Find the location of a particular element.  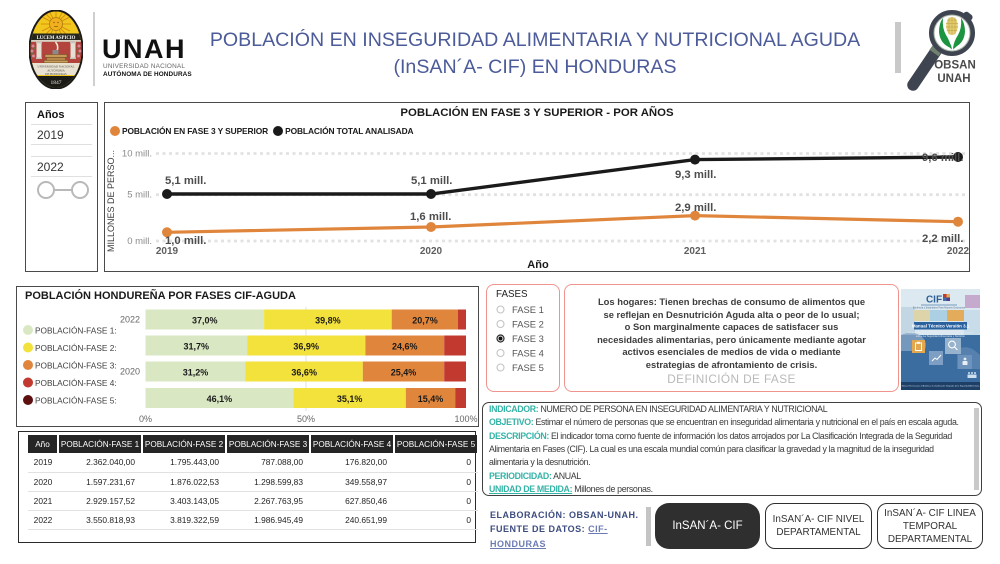

svg-text: FASE 3 is located at coordinates (528, 338).